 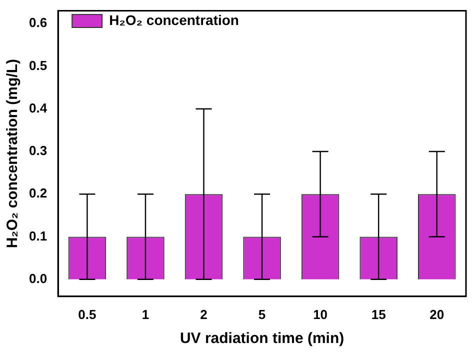 I want to click on y-tick-label: 0.0, so click(x=38, y=278).